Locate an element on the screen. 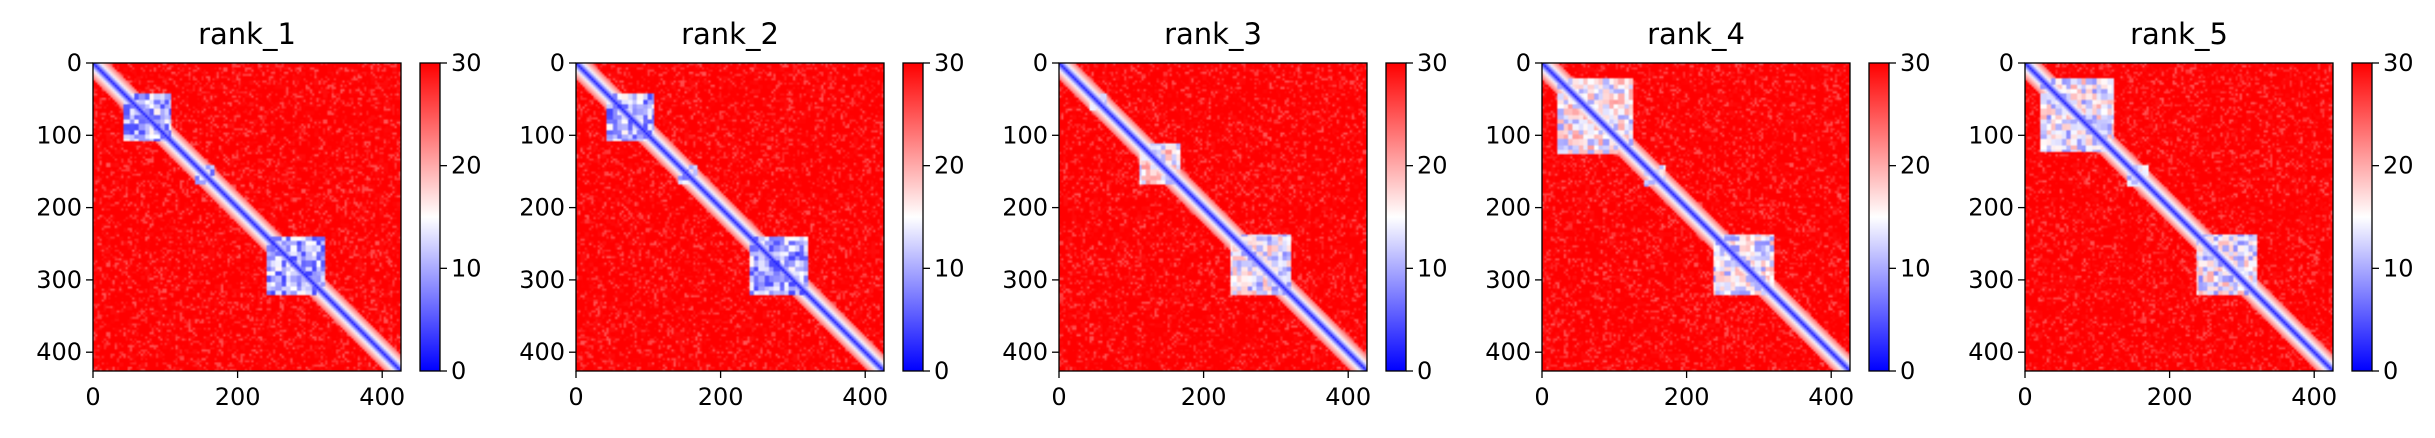  panel-title: rank_1 is located at coordinates (247, 34).